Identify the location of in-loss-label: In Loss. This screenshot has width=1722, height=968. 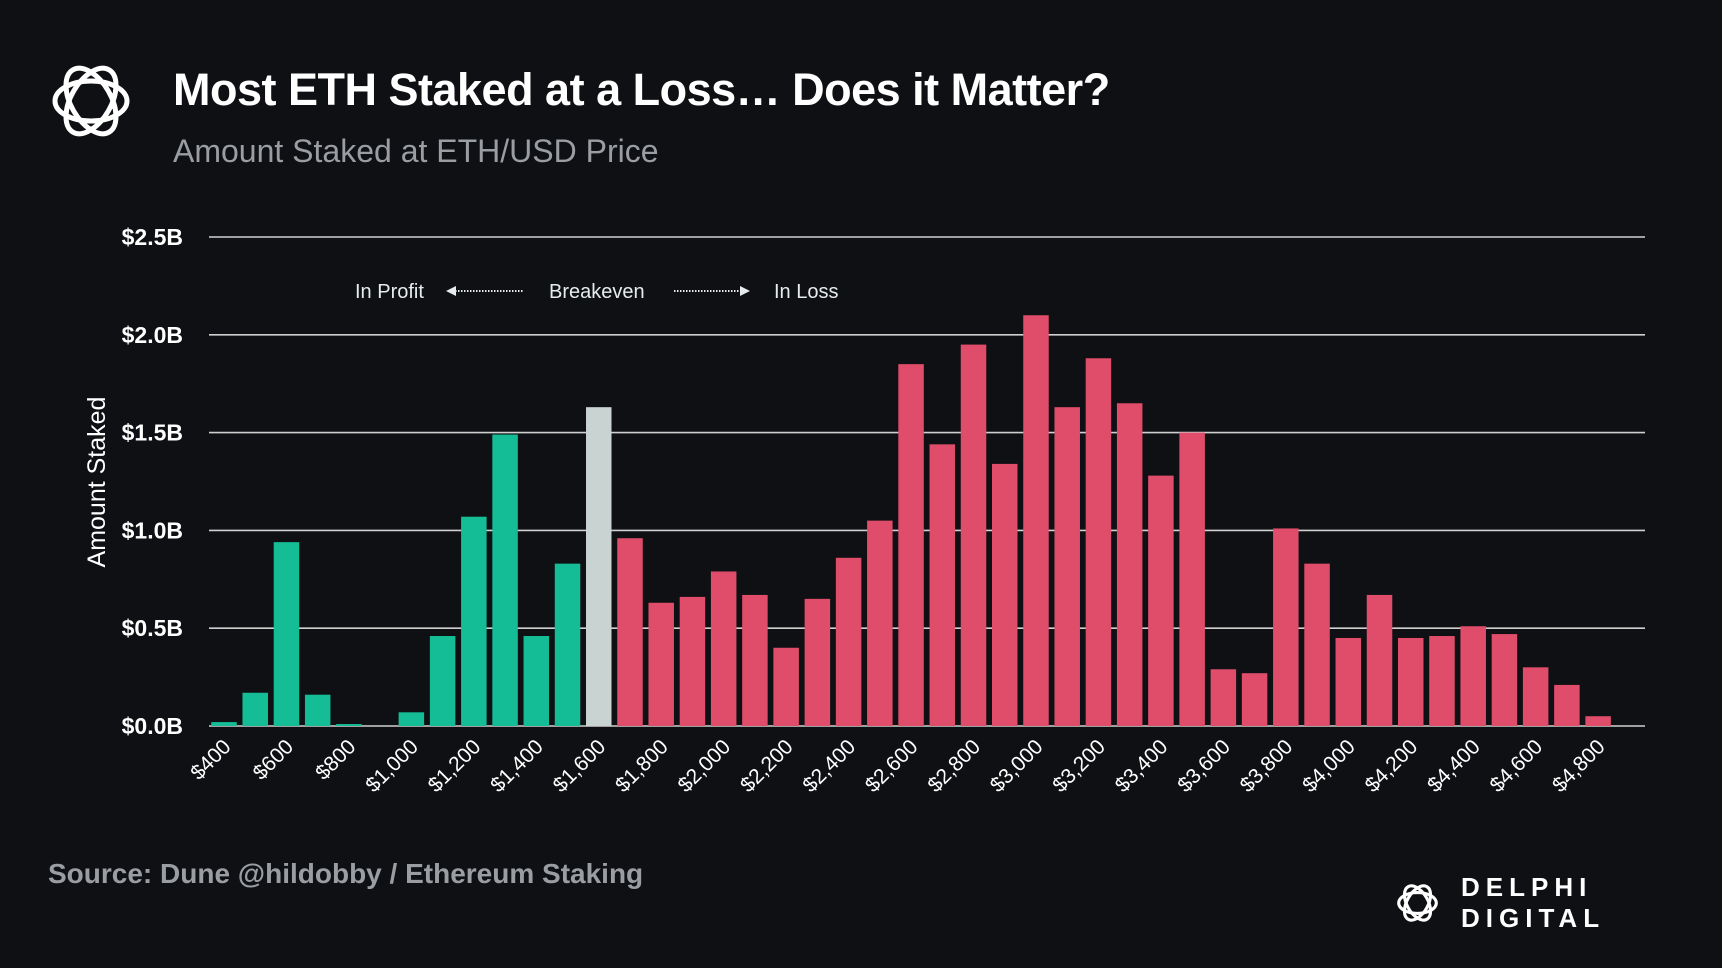
(806, 292).